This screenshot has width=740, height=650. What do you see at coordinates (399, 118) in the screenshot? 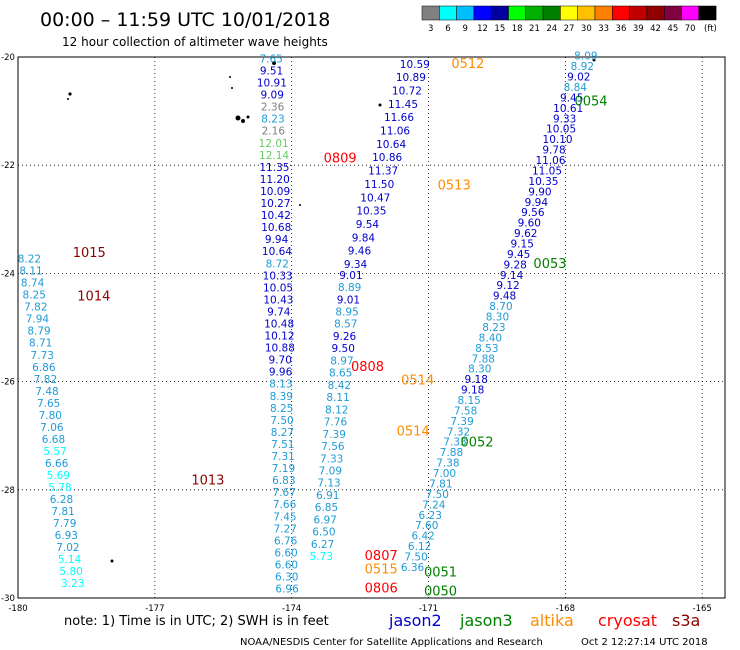
I see `wave-height-label: 11.66` at bounding box center [399, 118].